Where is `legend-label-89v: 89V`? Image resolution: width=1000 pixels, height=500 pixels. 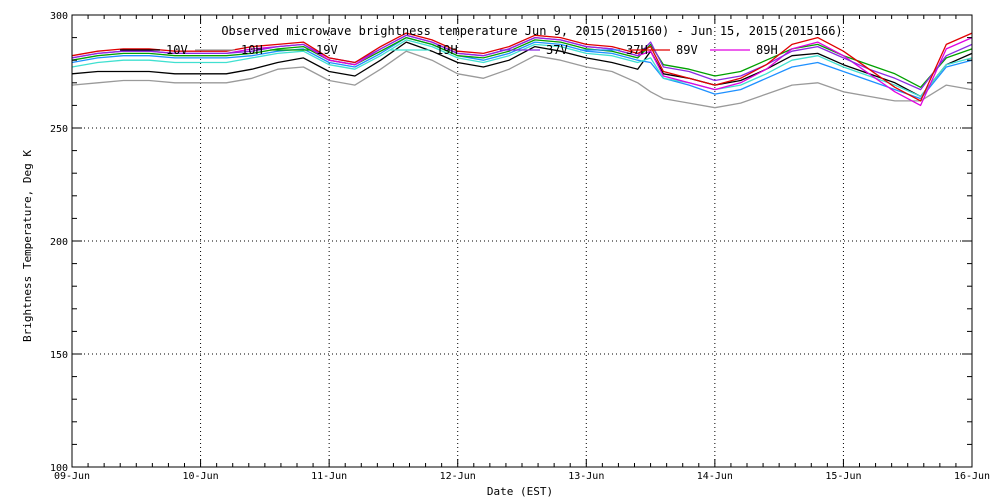 legend-label-89v: 89V is located at coordinates (687, 50).